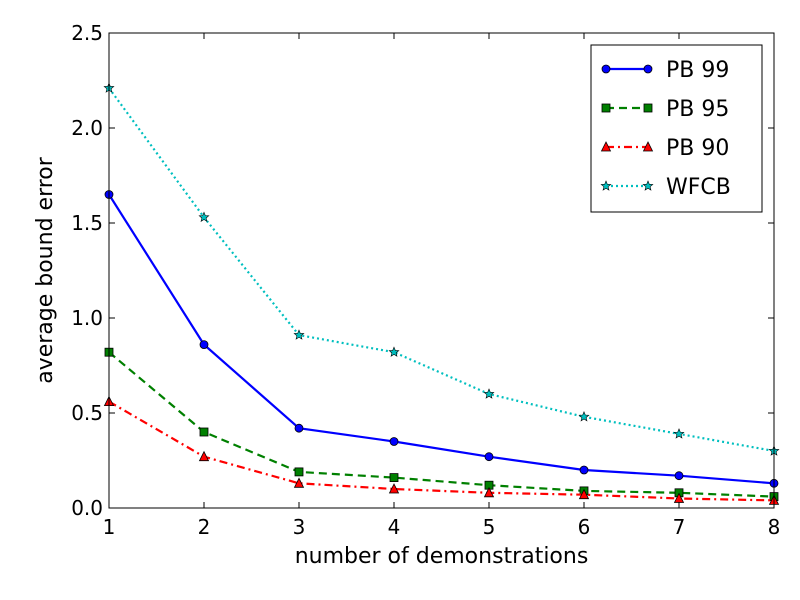  What do you see at coordinates (87, 413) in the screenshot?
I see `y-tick-label: 0.5` at bounding box center [87, 413].